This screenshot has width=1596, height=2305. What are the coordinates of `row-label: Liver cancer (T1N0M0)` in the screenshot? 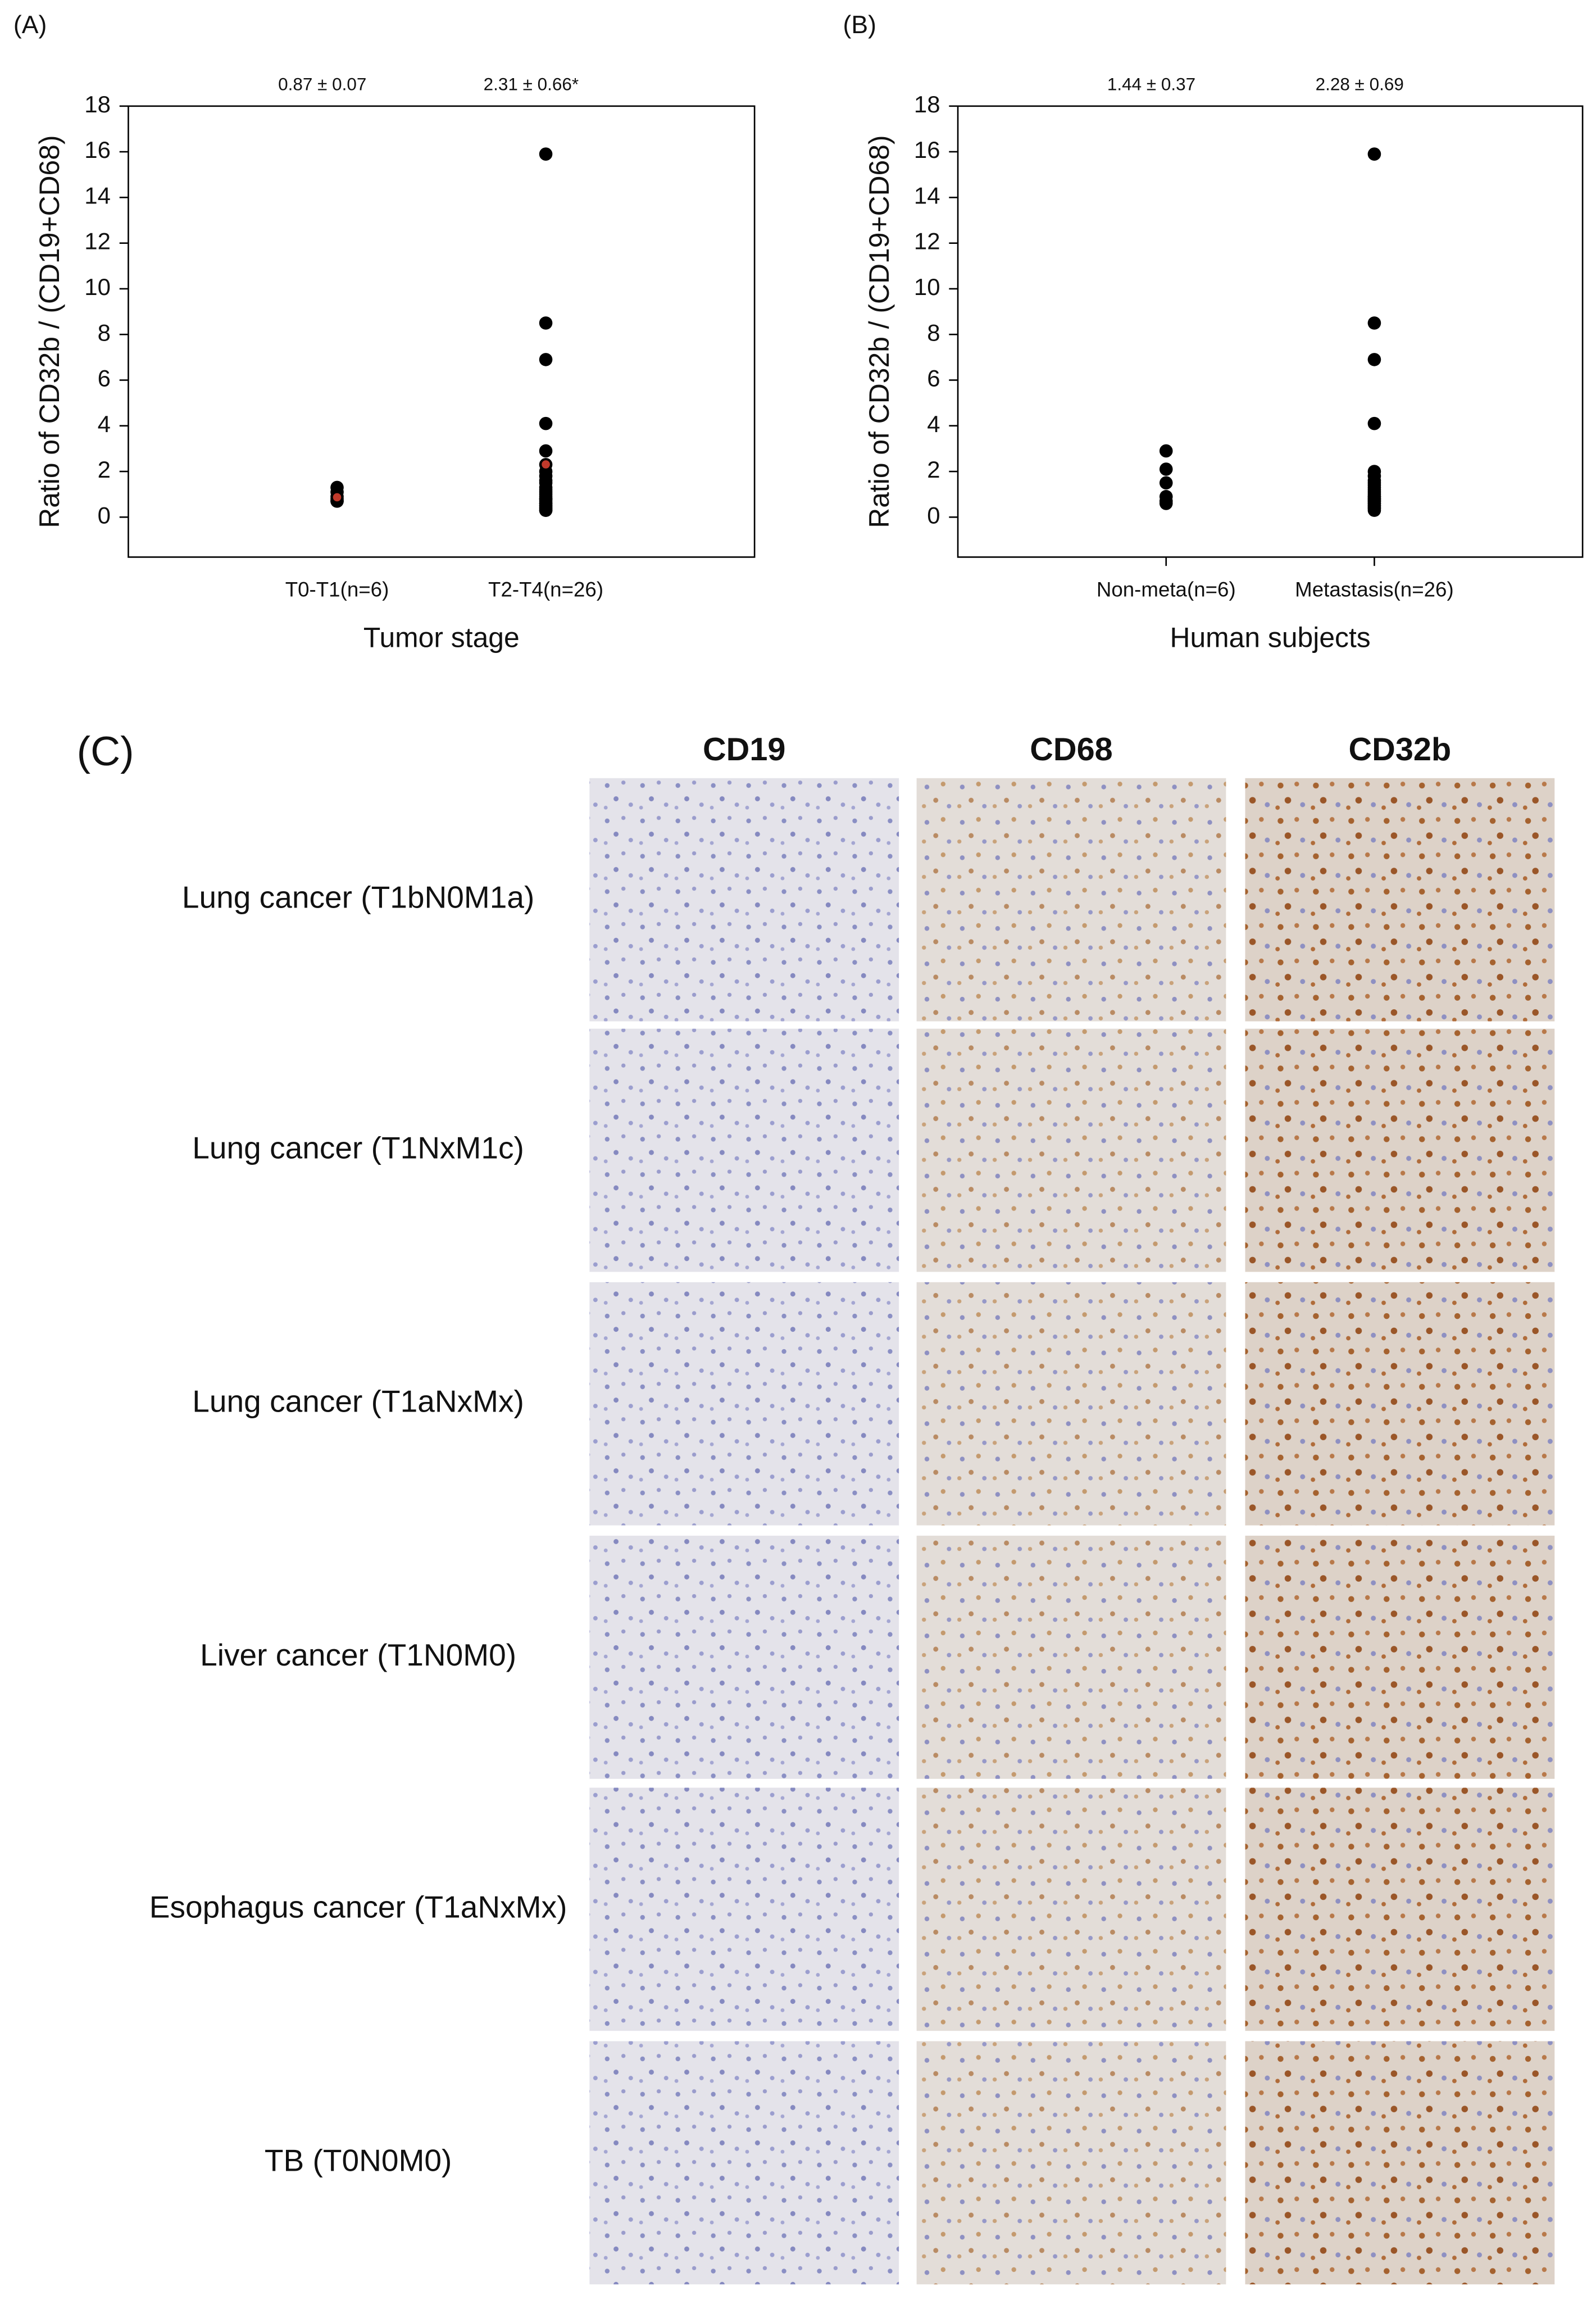 It's located at (358, 1654).